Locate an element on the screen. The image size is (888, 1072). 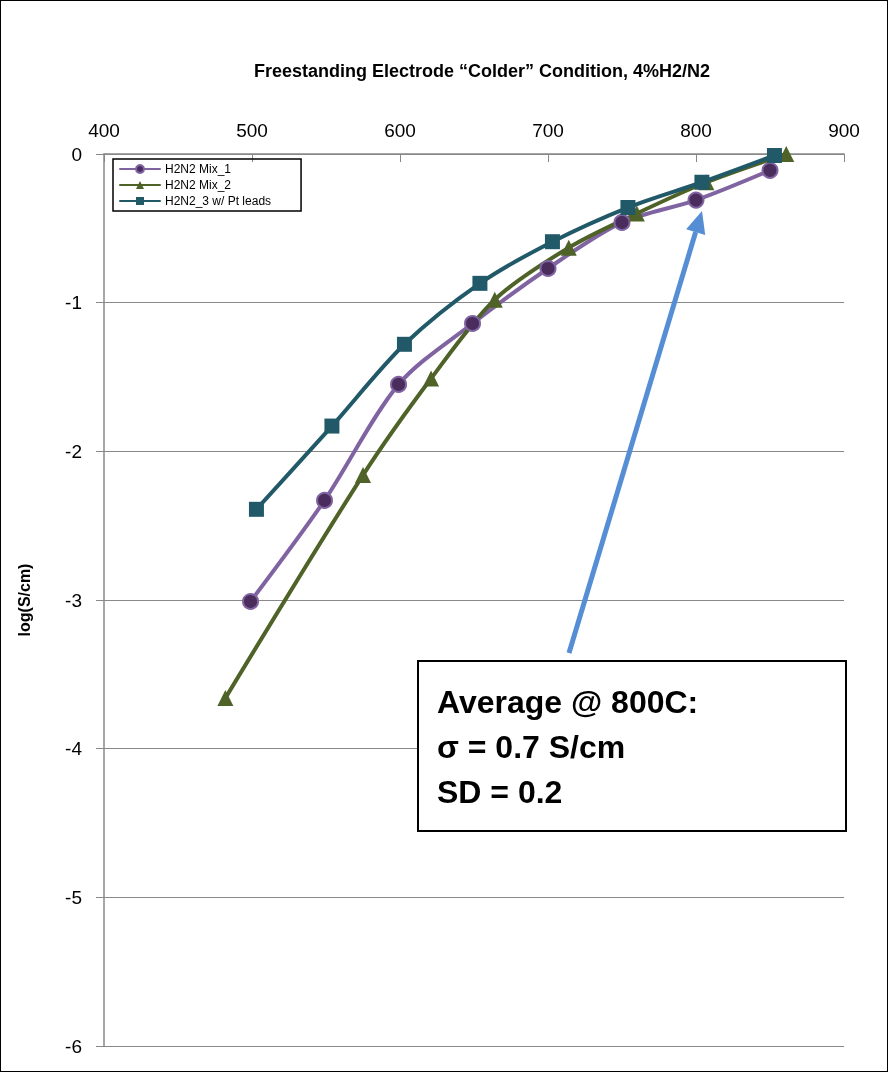
legend-label: H2N2 Mix_1 is located at coordinates (198, 169).